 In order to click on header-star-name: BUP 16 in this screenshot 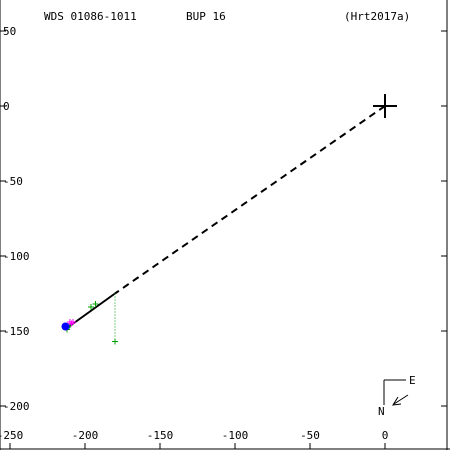, I will do `click(206, 16)`.